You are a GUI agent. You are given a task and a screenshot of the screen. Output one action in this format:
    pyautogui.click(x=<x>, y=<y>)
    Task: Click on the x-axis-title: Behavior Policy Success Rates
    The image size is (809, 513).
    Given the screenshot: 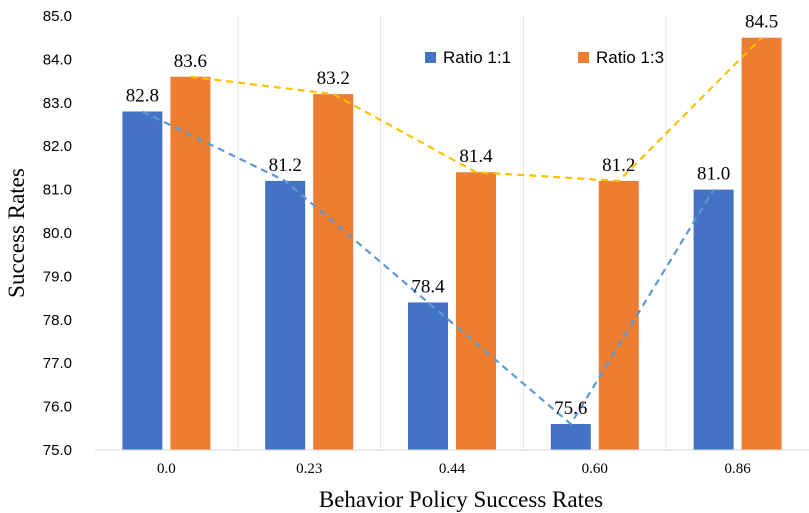 What is the action you would take?
    pyautogui.click(x=461, y=499)
    